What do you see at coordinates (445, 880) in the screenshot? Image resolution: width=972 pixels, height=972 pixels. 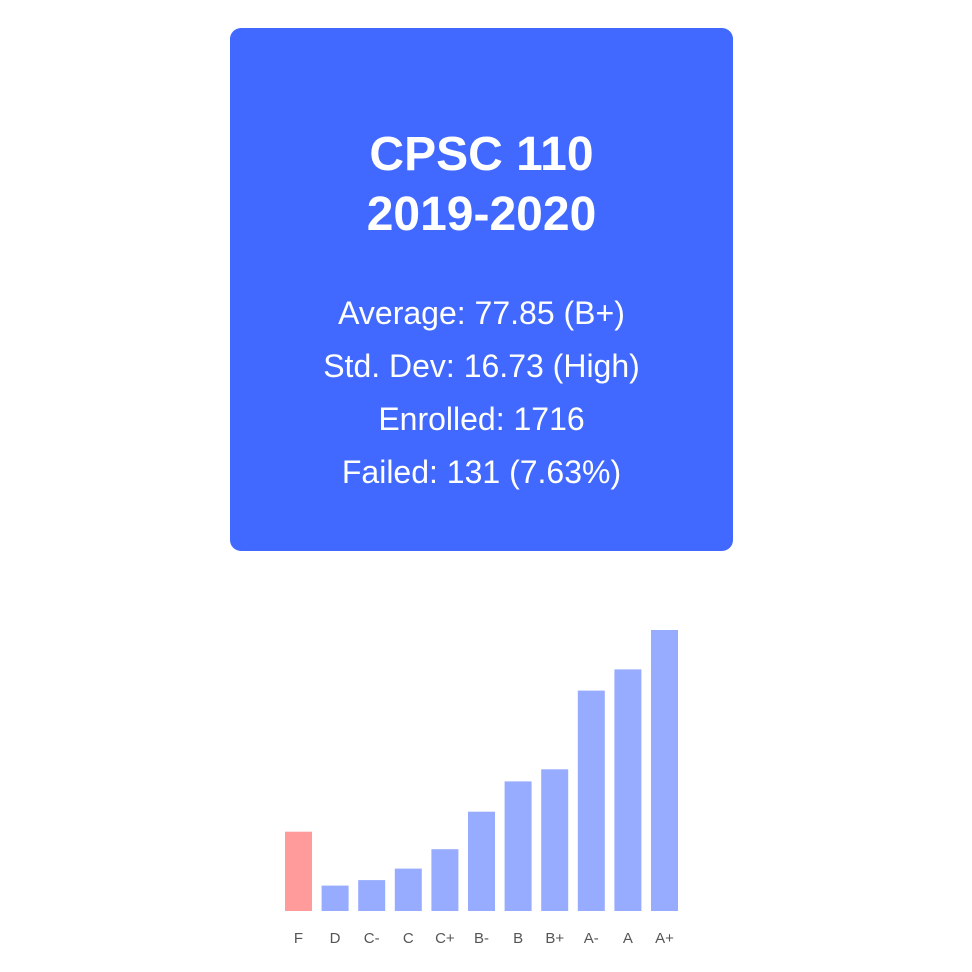 I see `bar-c-plus` at bounding box center [445, 880].